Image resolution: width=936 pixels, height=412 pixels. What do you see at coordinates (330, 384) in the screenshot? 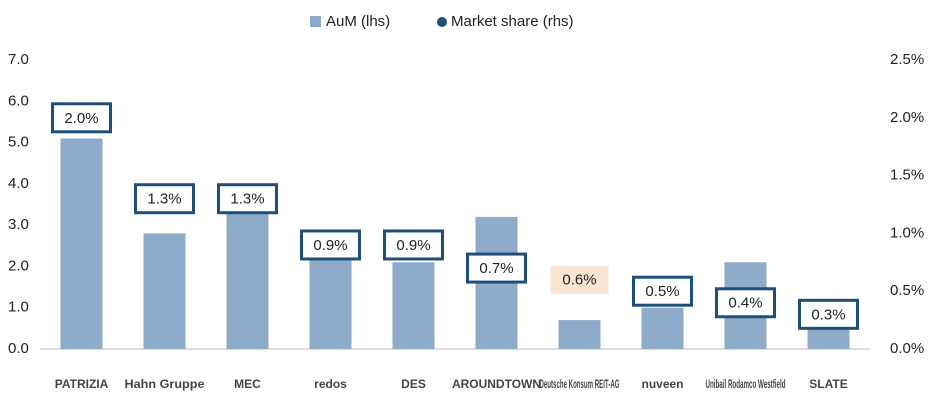
I see `x-tick-label: redos` at bounding box center [330, 384].